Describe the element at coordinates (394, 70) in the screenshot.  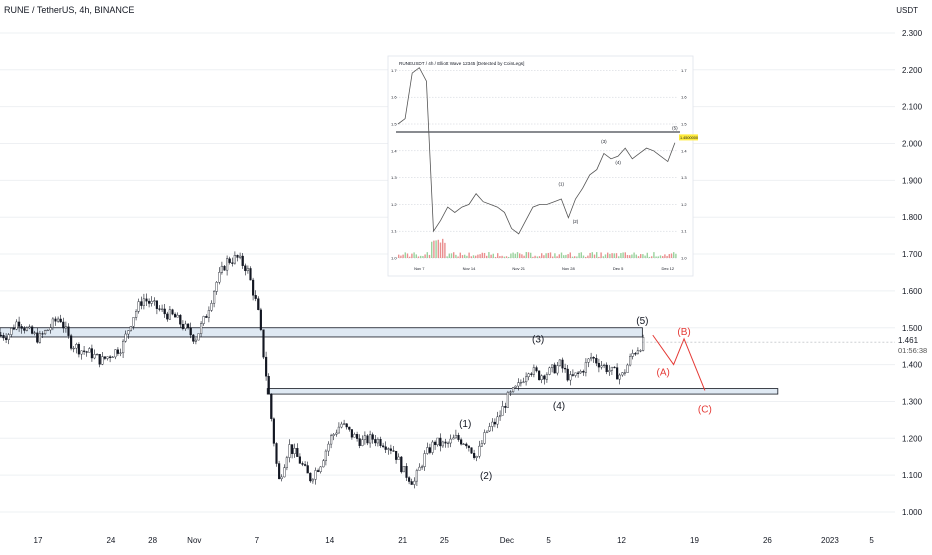
I see `inset-y-tick-left: 1.7` at that location.